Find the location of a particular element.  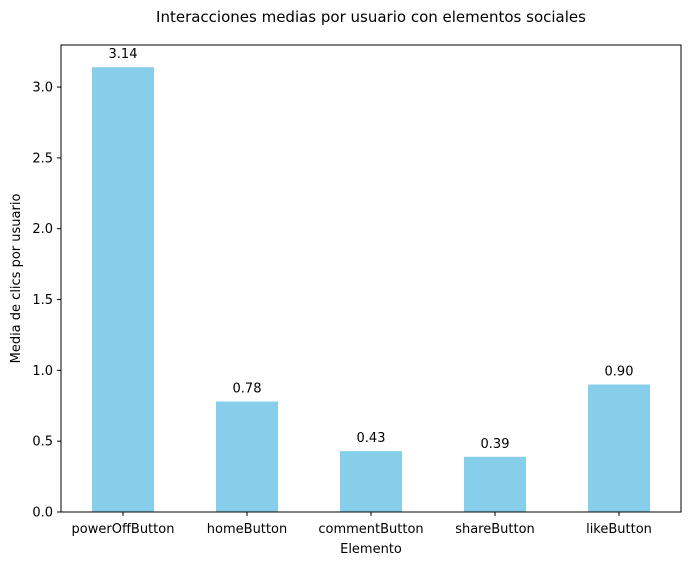

x-tick-label: homeButton is located at coordinates (247, 529).